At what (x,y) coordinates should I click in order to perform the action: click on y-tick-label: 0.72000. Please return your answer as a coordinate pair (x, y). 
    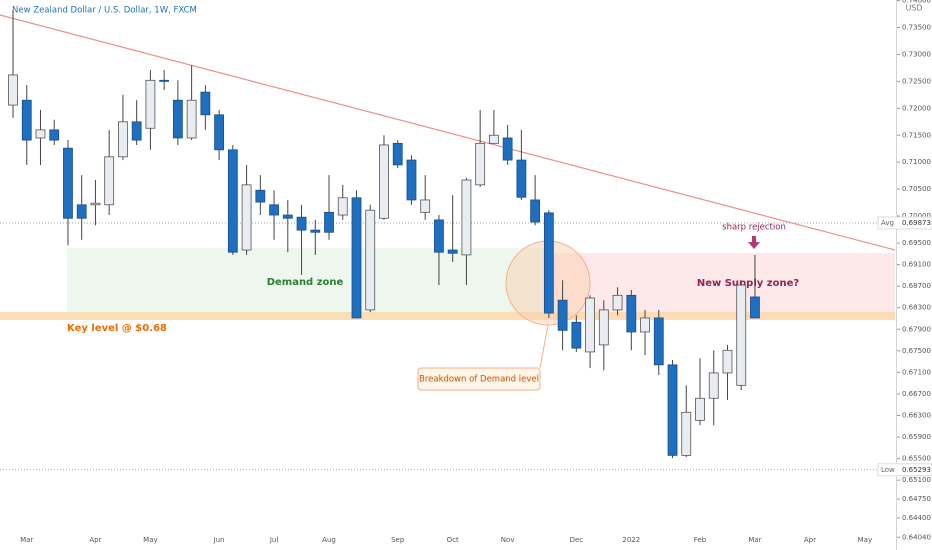
    Looking at the image, I should click on (916, 108).